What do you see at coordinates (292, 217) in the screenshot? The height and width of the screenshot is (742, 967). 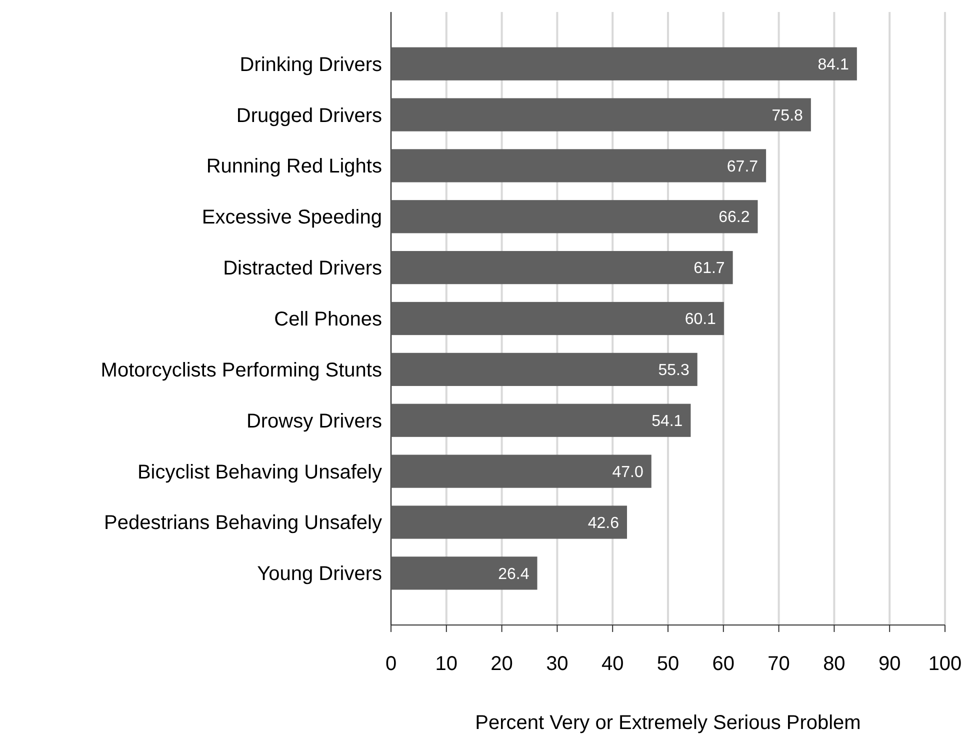 I see `y-tick-label: Excessive Speeding` at bounding box center [292, 217].